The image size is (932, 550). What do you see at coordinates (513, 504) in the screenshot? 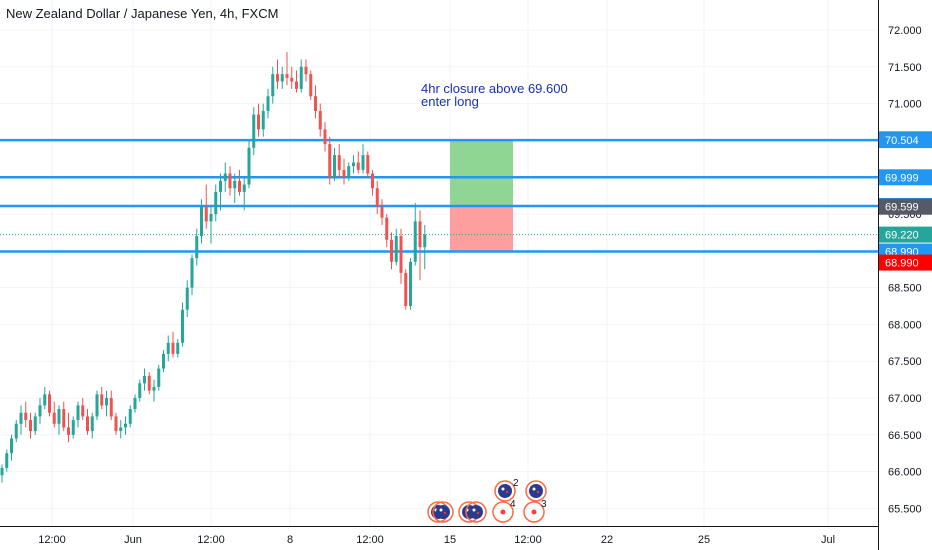
I see `event-count: 4` at bounding box center [513, 504].